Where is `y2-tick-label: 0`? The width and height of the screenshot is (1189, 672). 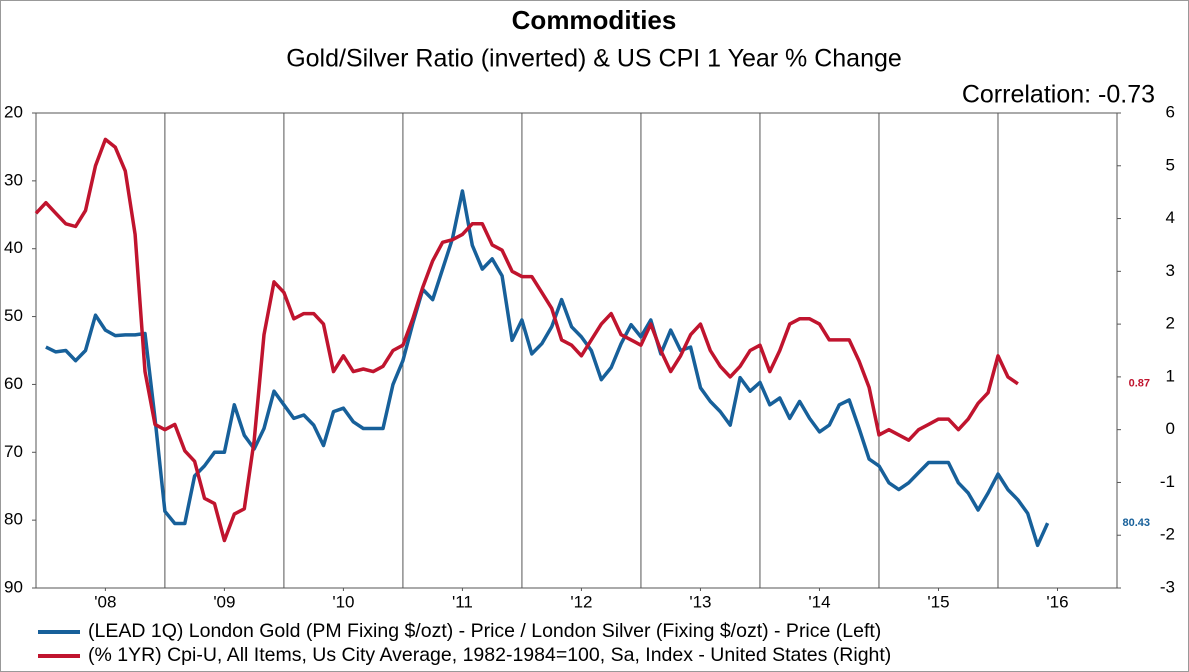
y2-tick-label: 0 is located at coordinates (1170, 428).